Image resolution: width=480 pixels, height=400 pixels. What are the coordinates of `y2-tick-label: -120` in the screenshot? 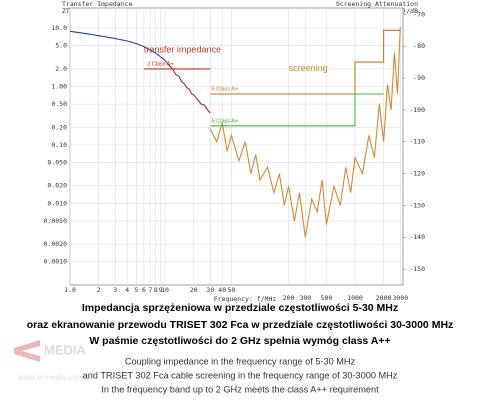 It's located at (417, 174).